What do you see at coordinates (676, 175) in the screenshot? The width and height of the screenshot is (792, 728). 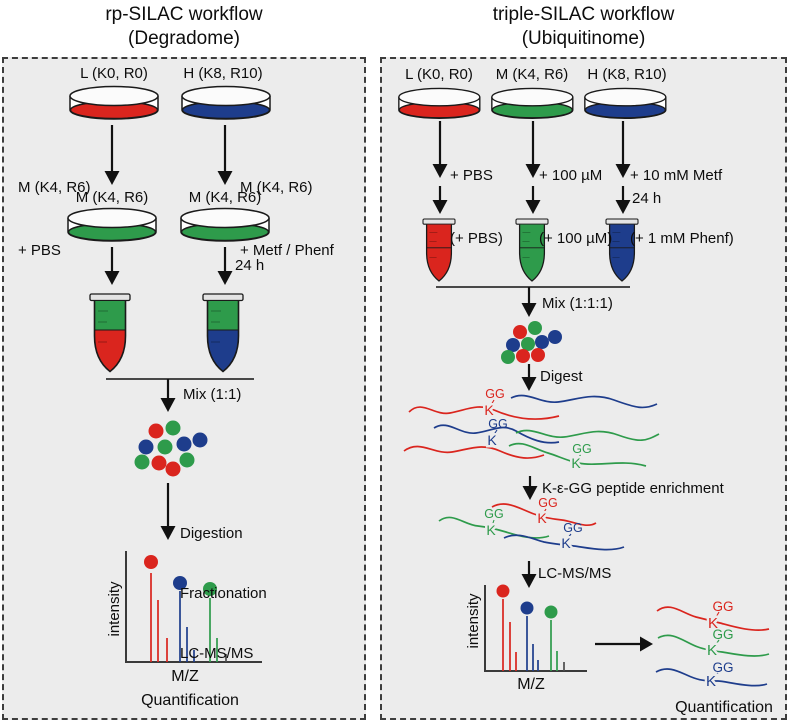 I see `treatment-3-line1: + 10 mM Metf` at bounding box center [676, 175].